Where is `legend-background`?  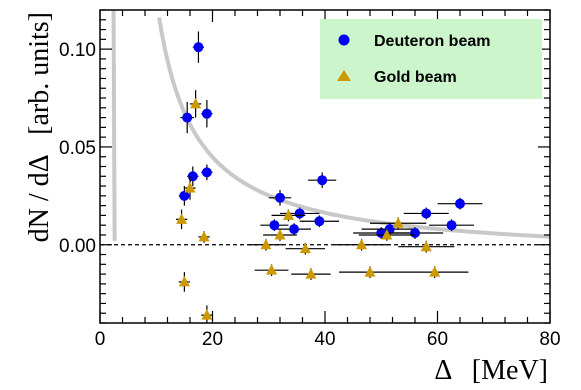 legend-background is located at coordinates (431, 59).